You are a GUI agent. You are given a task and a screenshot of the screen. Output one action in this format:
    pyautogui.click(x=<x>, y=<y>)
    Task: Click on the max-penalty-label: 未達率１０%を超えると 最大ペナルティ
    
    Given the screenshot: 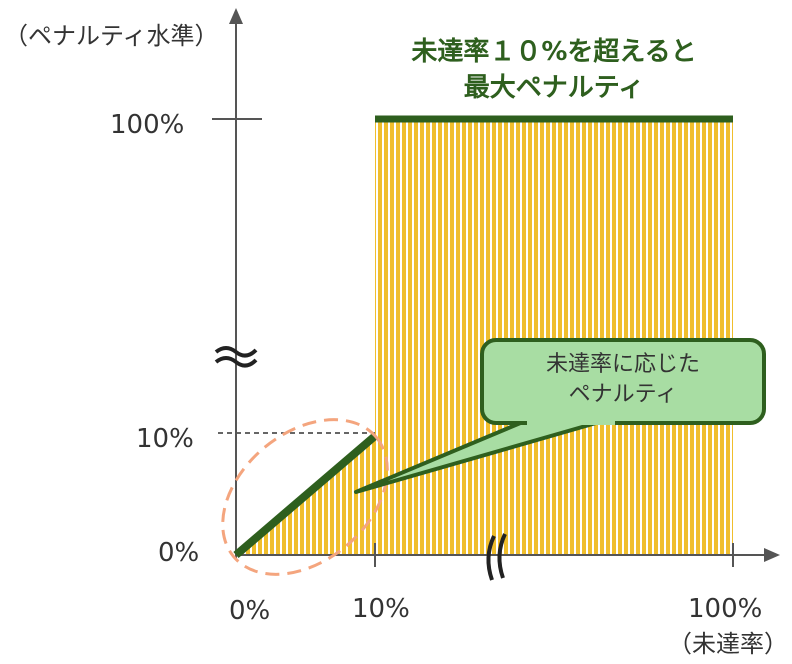 What is the action you would take?
    pyautogui.click(x=554, y=70)
    